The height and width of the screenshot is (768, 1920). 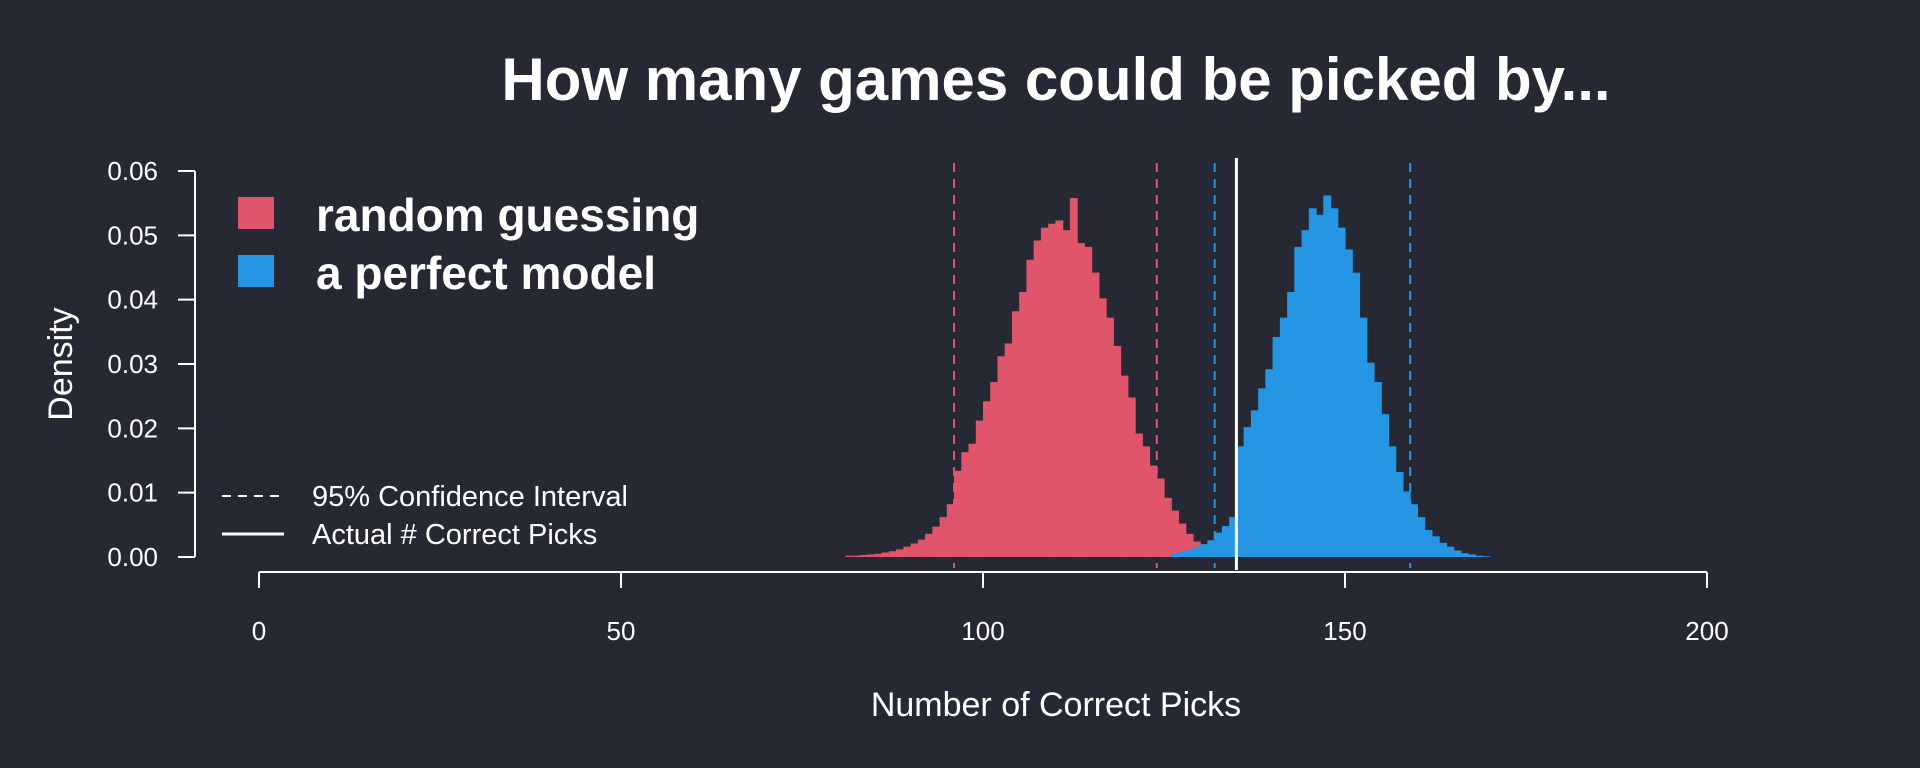 What do you see at coordinates (61, 363) in the screenshot?
I see `y-axis-label: Density` at bounding box center [61, 363].